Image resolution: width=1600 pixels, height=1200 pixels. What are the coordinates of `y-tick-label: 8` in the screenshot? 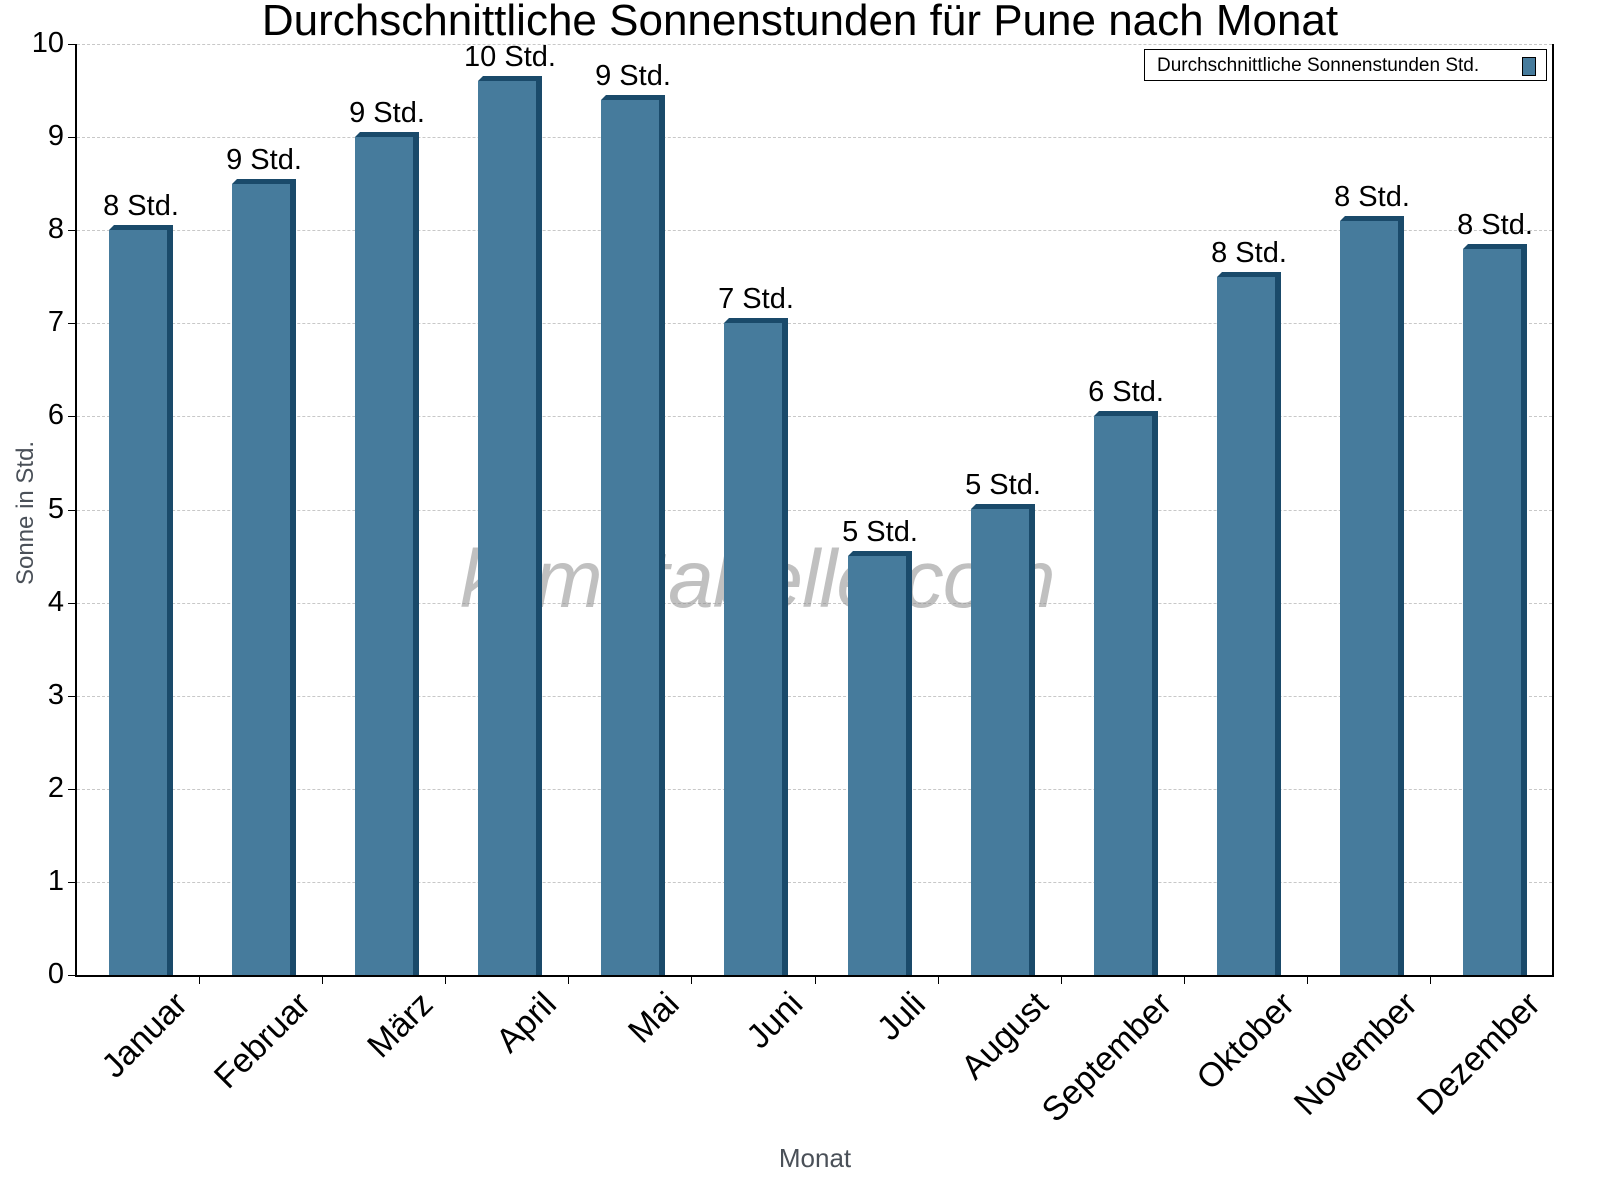 It's located at (55, 229).